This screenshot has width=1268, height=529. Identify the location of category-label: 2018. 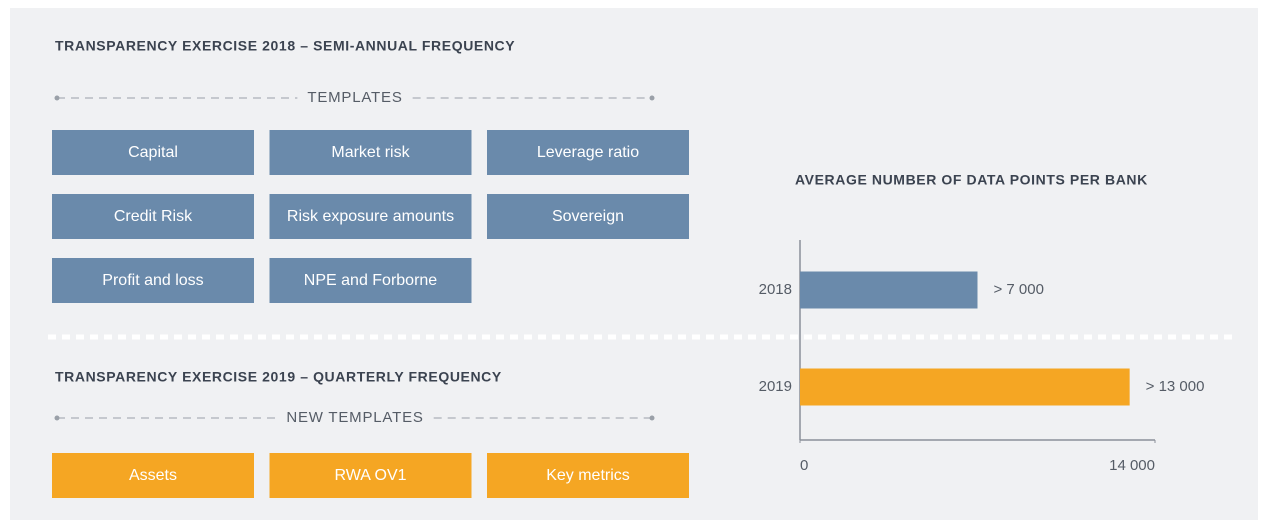
(775, 289).